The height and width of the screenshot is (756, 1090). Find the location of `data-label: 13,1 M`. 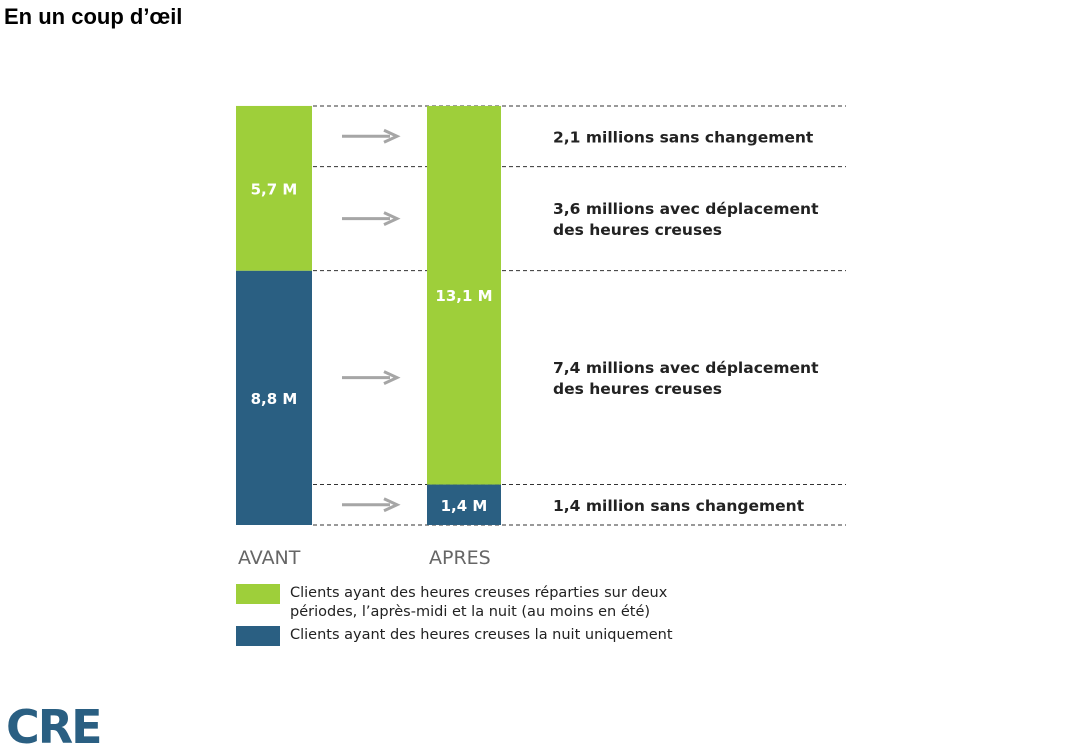

data-label: 13,1 M is located at coordinates (463, 296).